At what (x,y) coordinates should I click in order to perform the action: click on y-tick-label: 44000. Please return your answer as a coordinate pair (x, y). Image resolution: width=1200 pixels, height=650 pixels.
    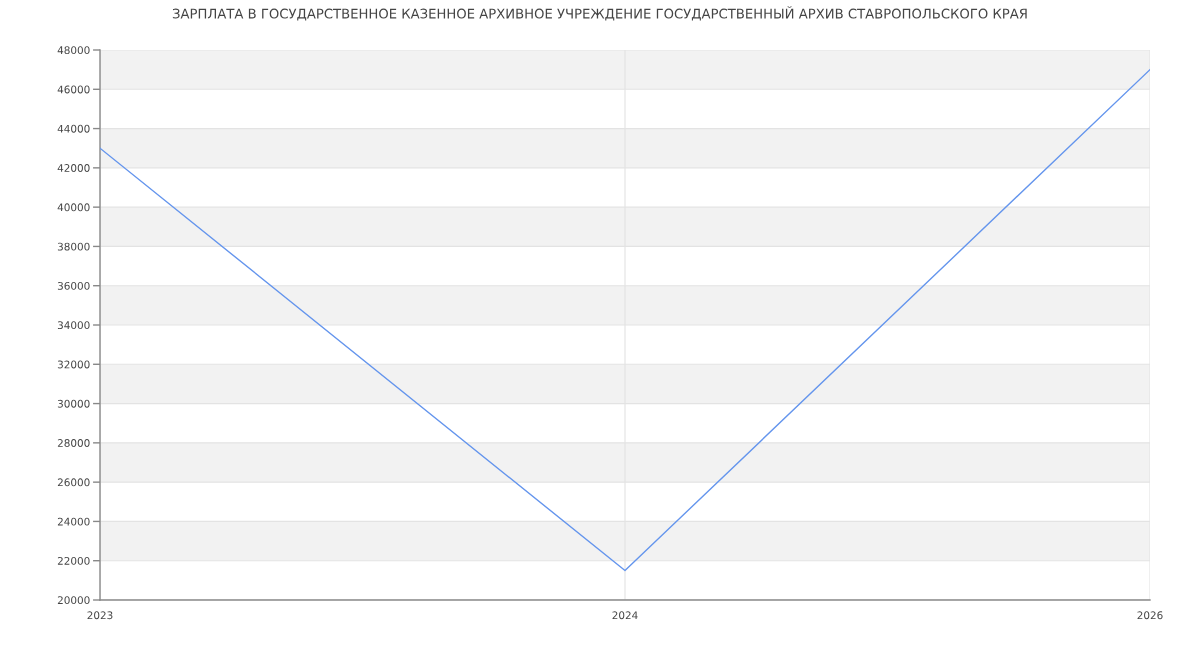
    Looking at the image, I should click on (73, 128).